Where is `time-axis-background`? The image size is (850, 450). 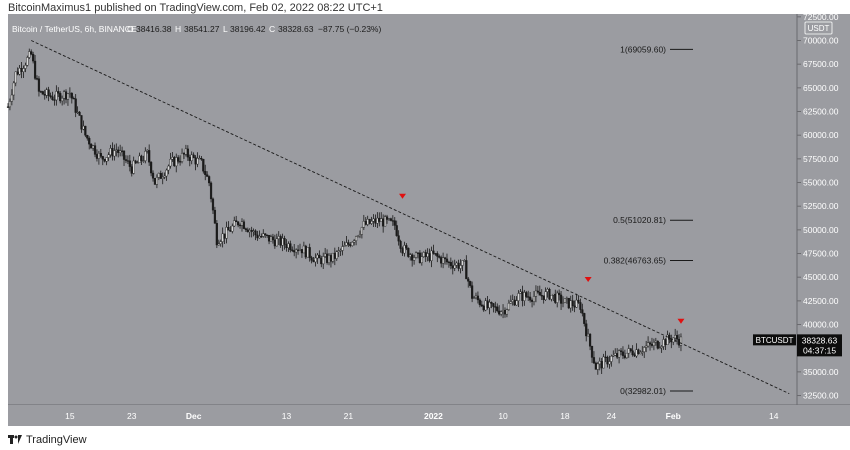 time-axis-background is located at coordinates (429, 415).